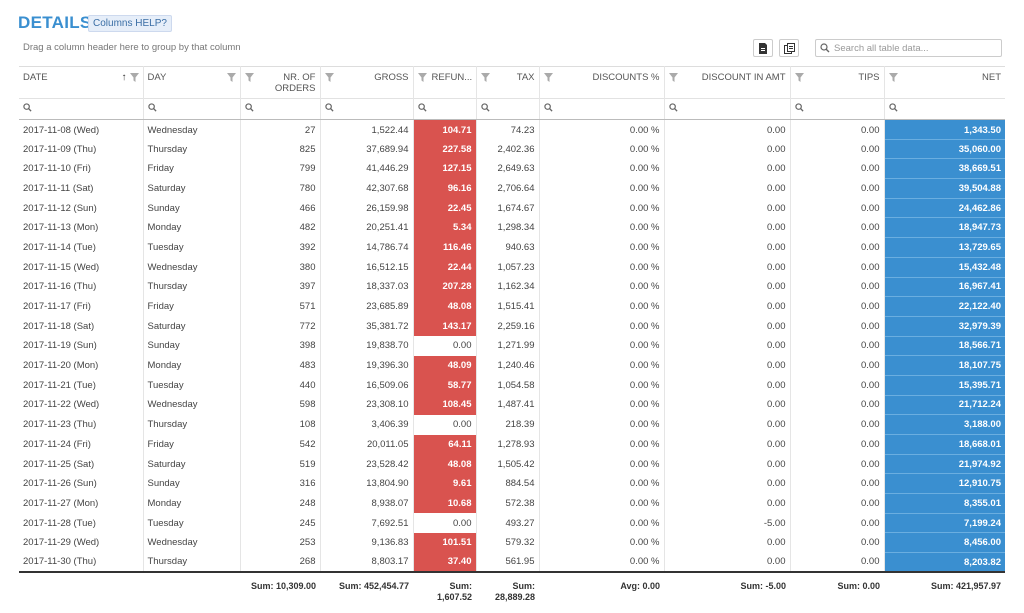  I want to click on cell-orders: 268, so click(280, 562).